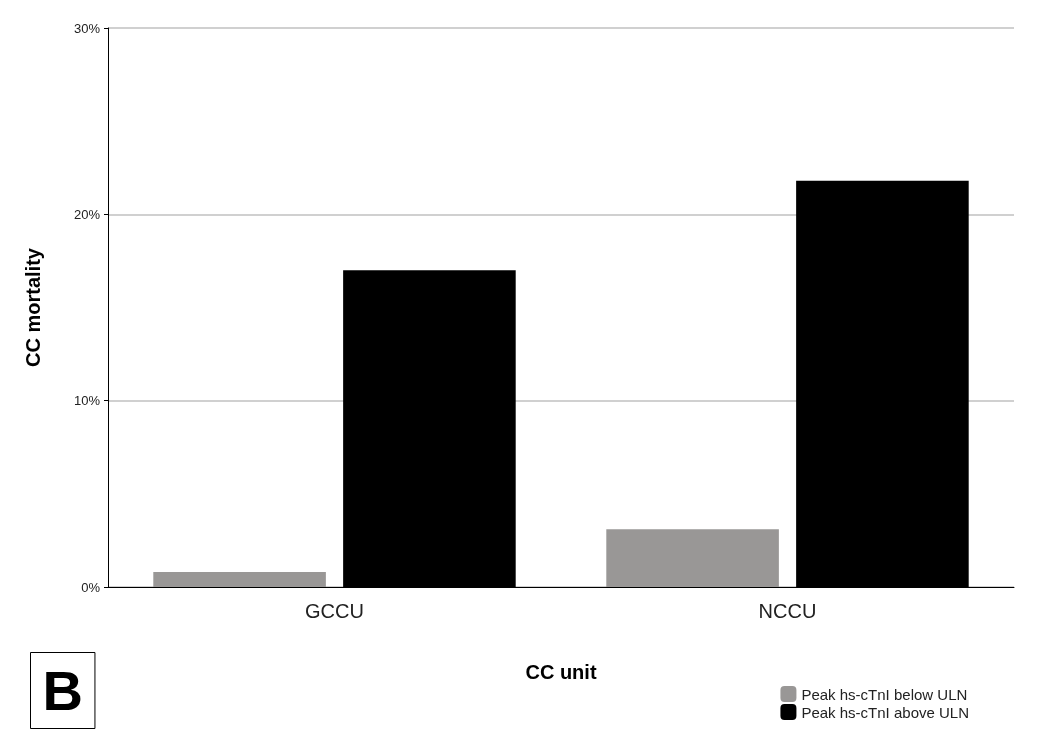 Image resolution: width=1042 pixels, height=745 pixels. I want to click on x-axis-title: CC unit, so click(561, 672).